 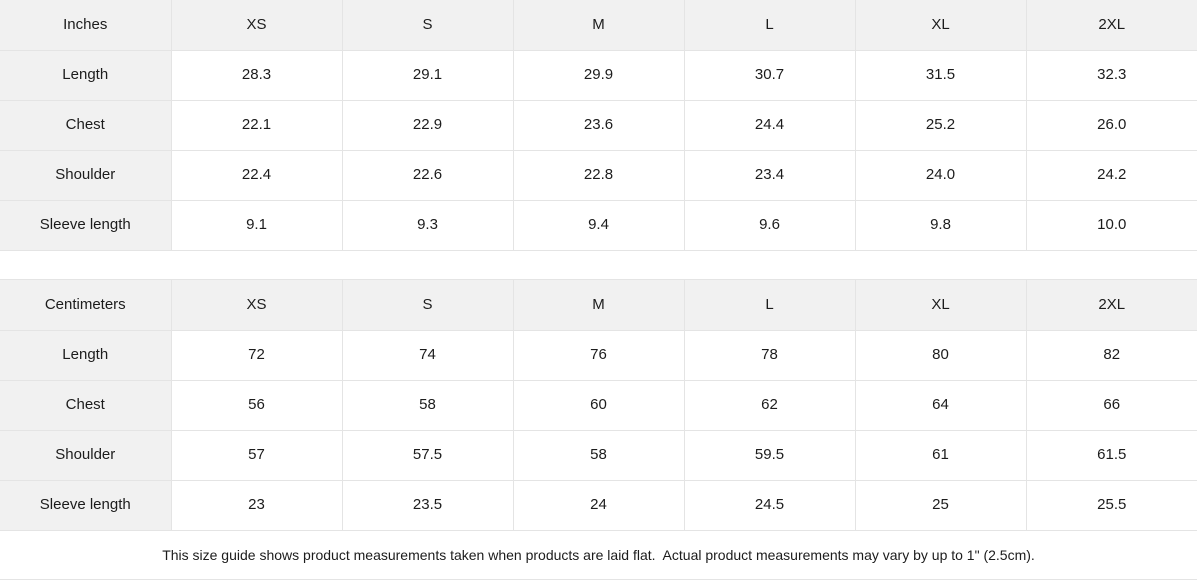 What do you see at coordinates (770, 225) in the screenshot?
I see `cell-value: 9.6` at bounding box center [770, 225].